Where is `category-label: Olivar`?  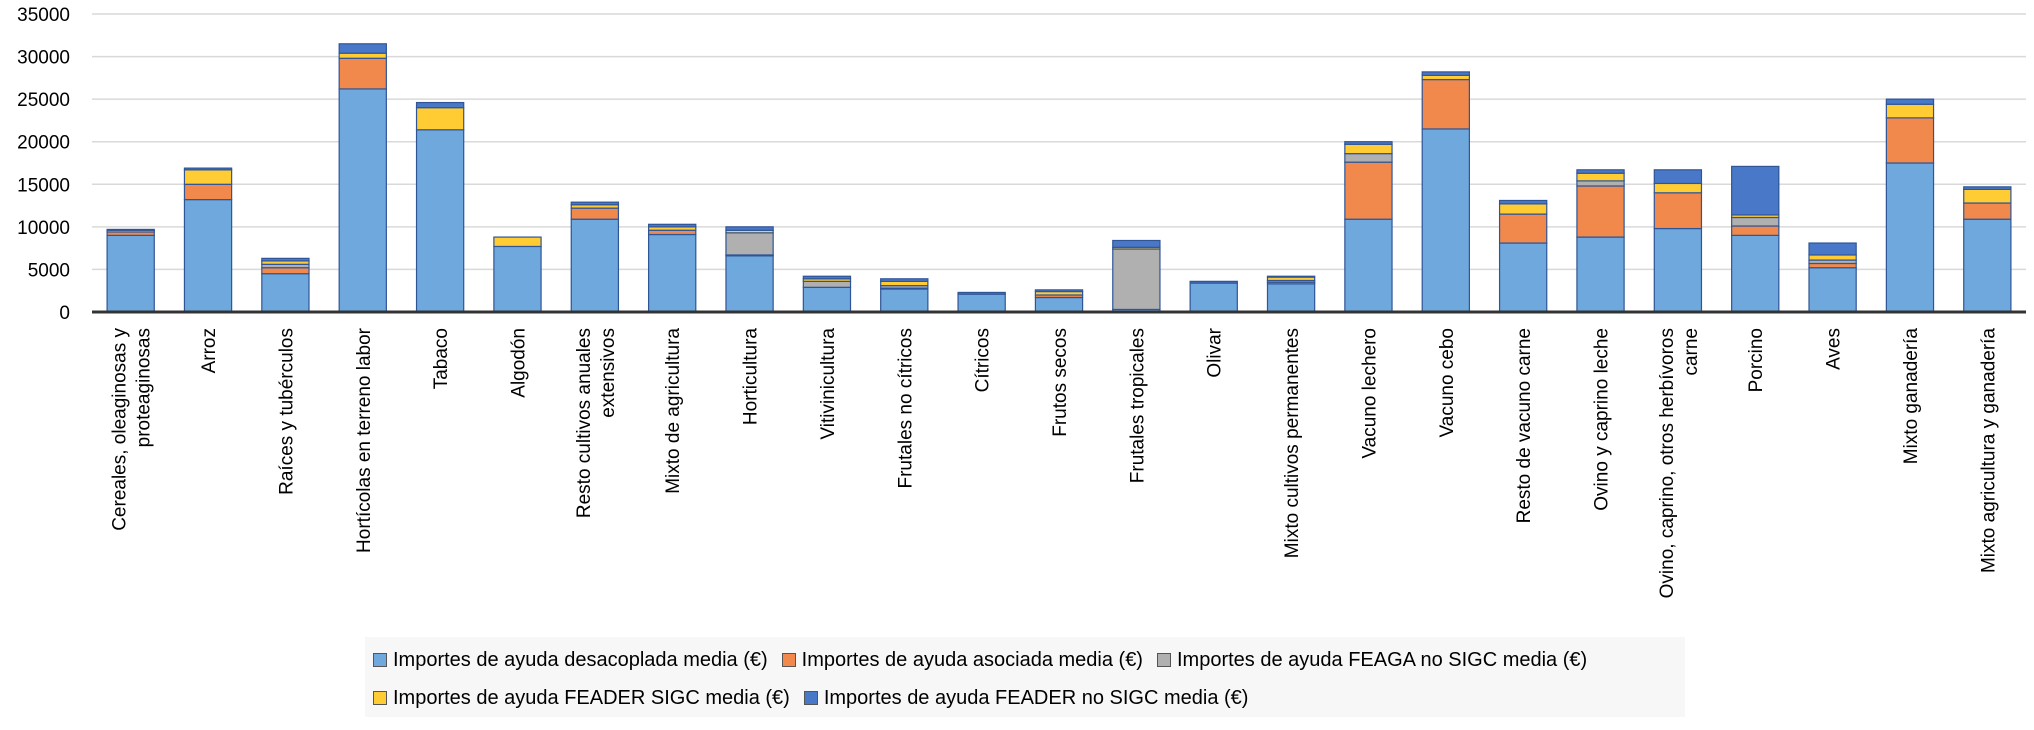 category-label: Olivar is located at coordinates (1215, 352).